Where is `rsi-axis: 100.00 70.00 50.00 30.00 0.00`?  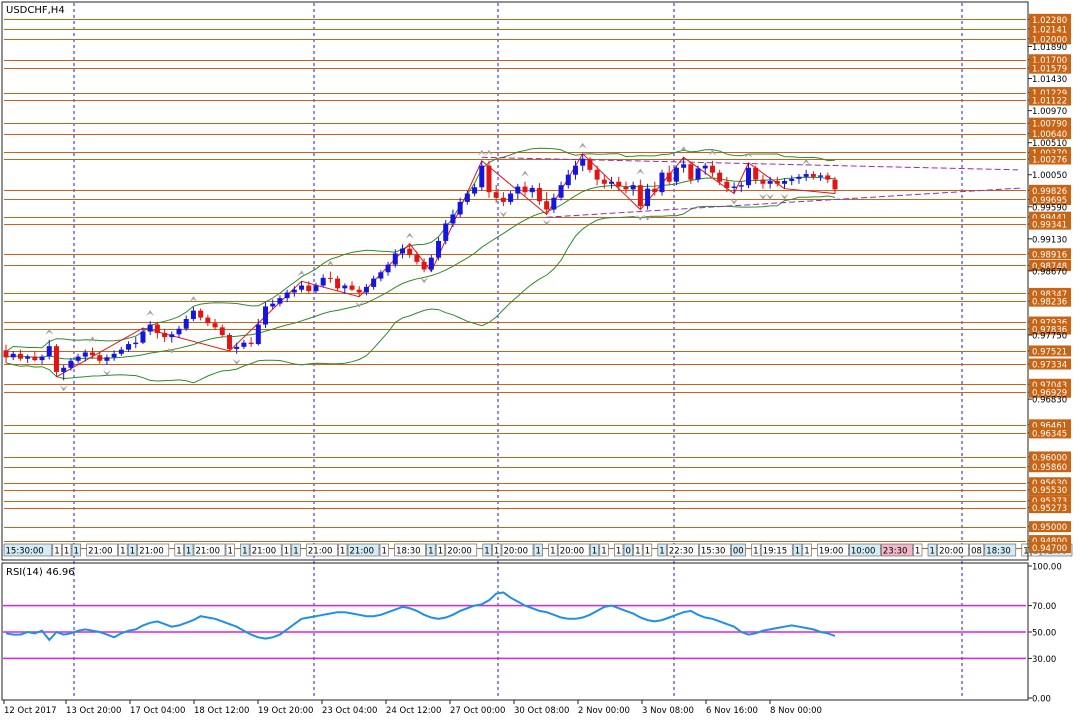 rsi-axis: 100.00 70.00 50.00 30.00 0.00 is located at coordinates (1044, 634).